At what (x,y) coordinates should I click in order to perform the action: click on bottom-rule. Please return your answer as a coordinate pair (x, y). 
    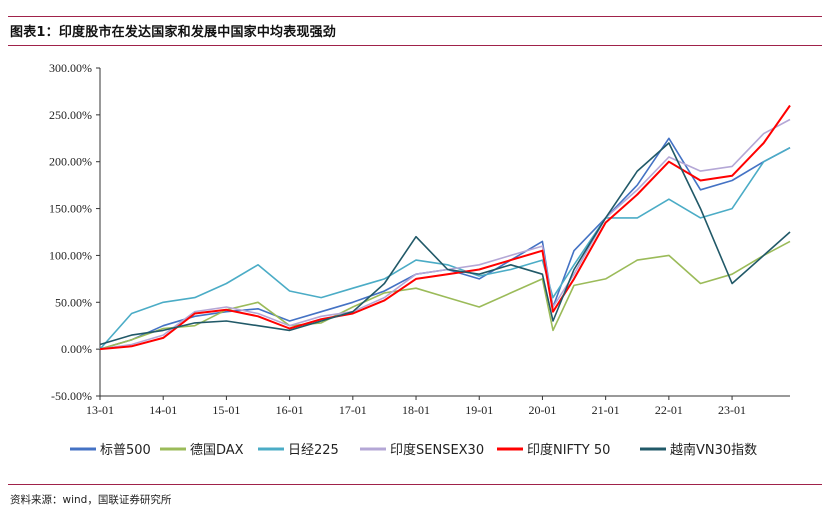
    Looking at the image, I should click on (415, 484).